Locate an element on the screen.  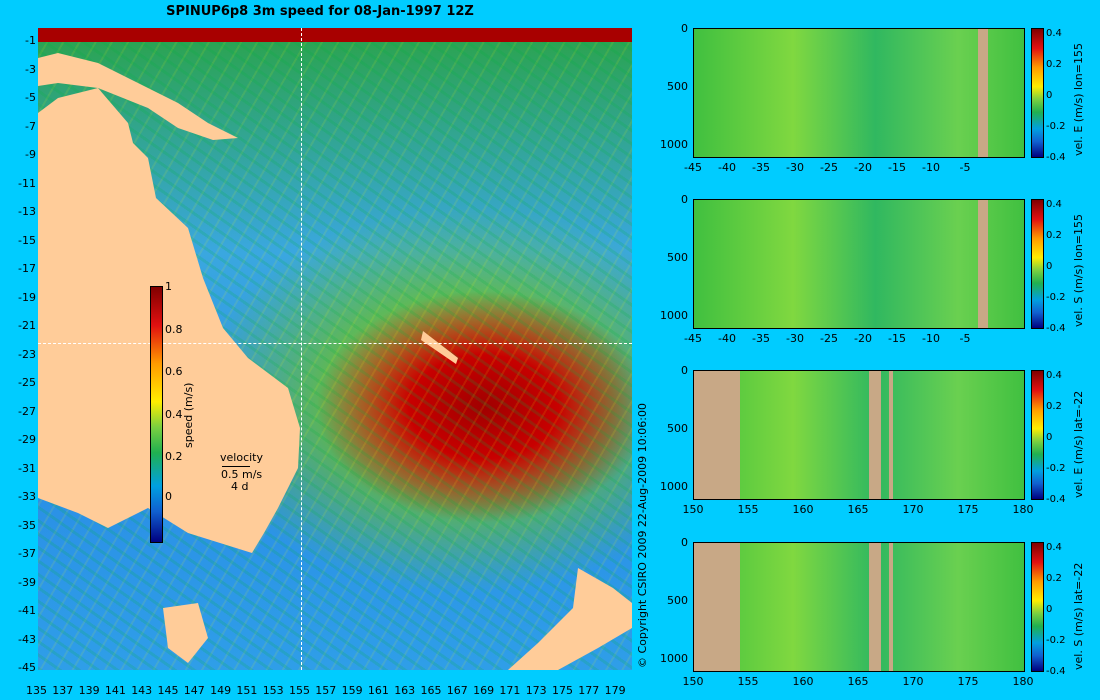
map-x-tick: 143 is located at coordinates (142, 690).